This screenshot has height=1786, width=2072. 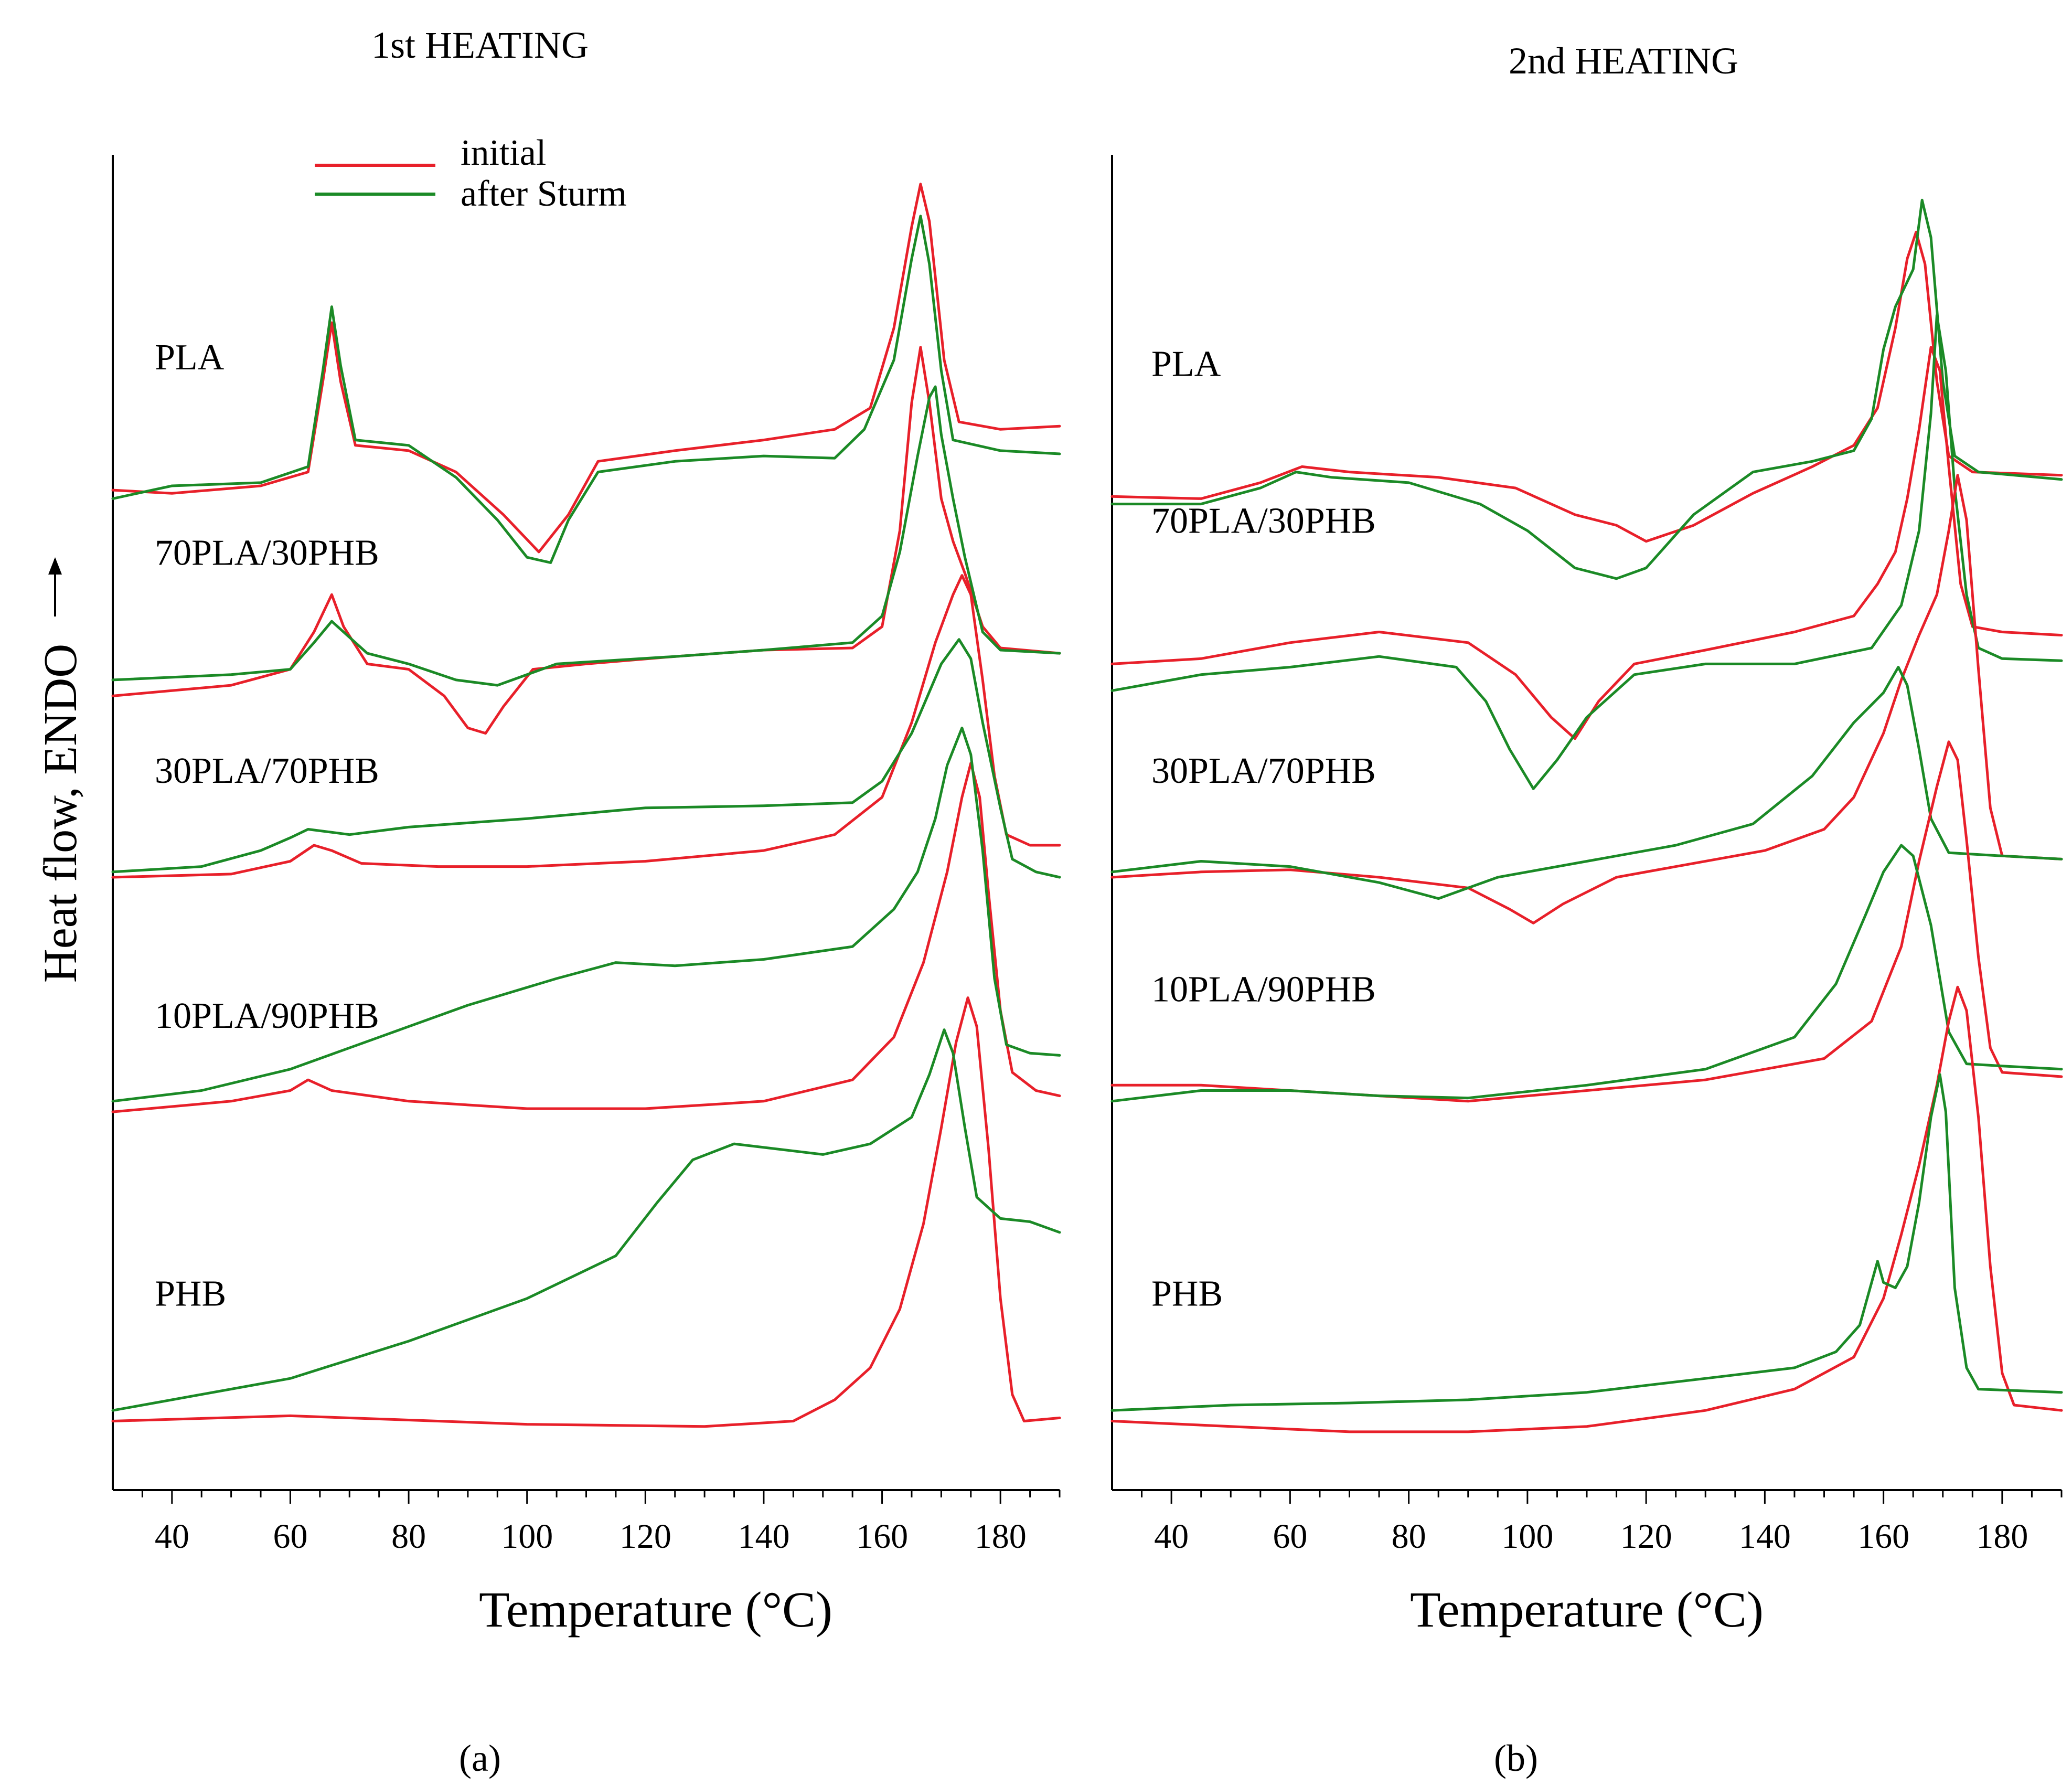 What do you see at coordinates (480, 1758) in the screenshot?
I see `panel-a-label: (a)` at bounding box center [480, 1758].